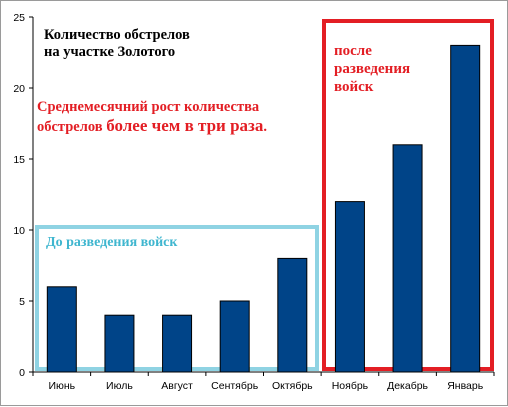  What do you see at coordinates (19, 18) in the screenshot?
I see `y-tick-label: 25` at bounding box center [19, 18].